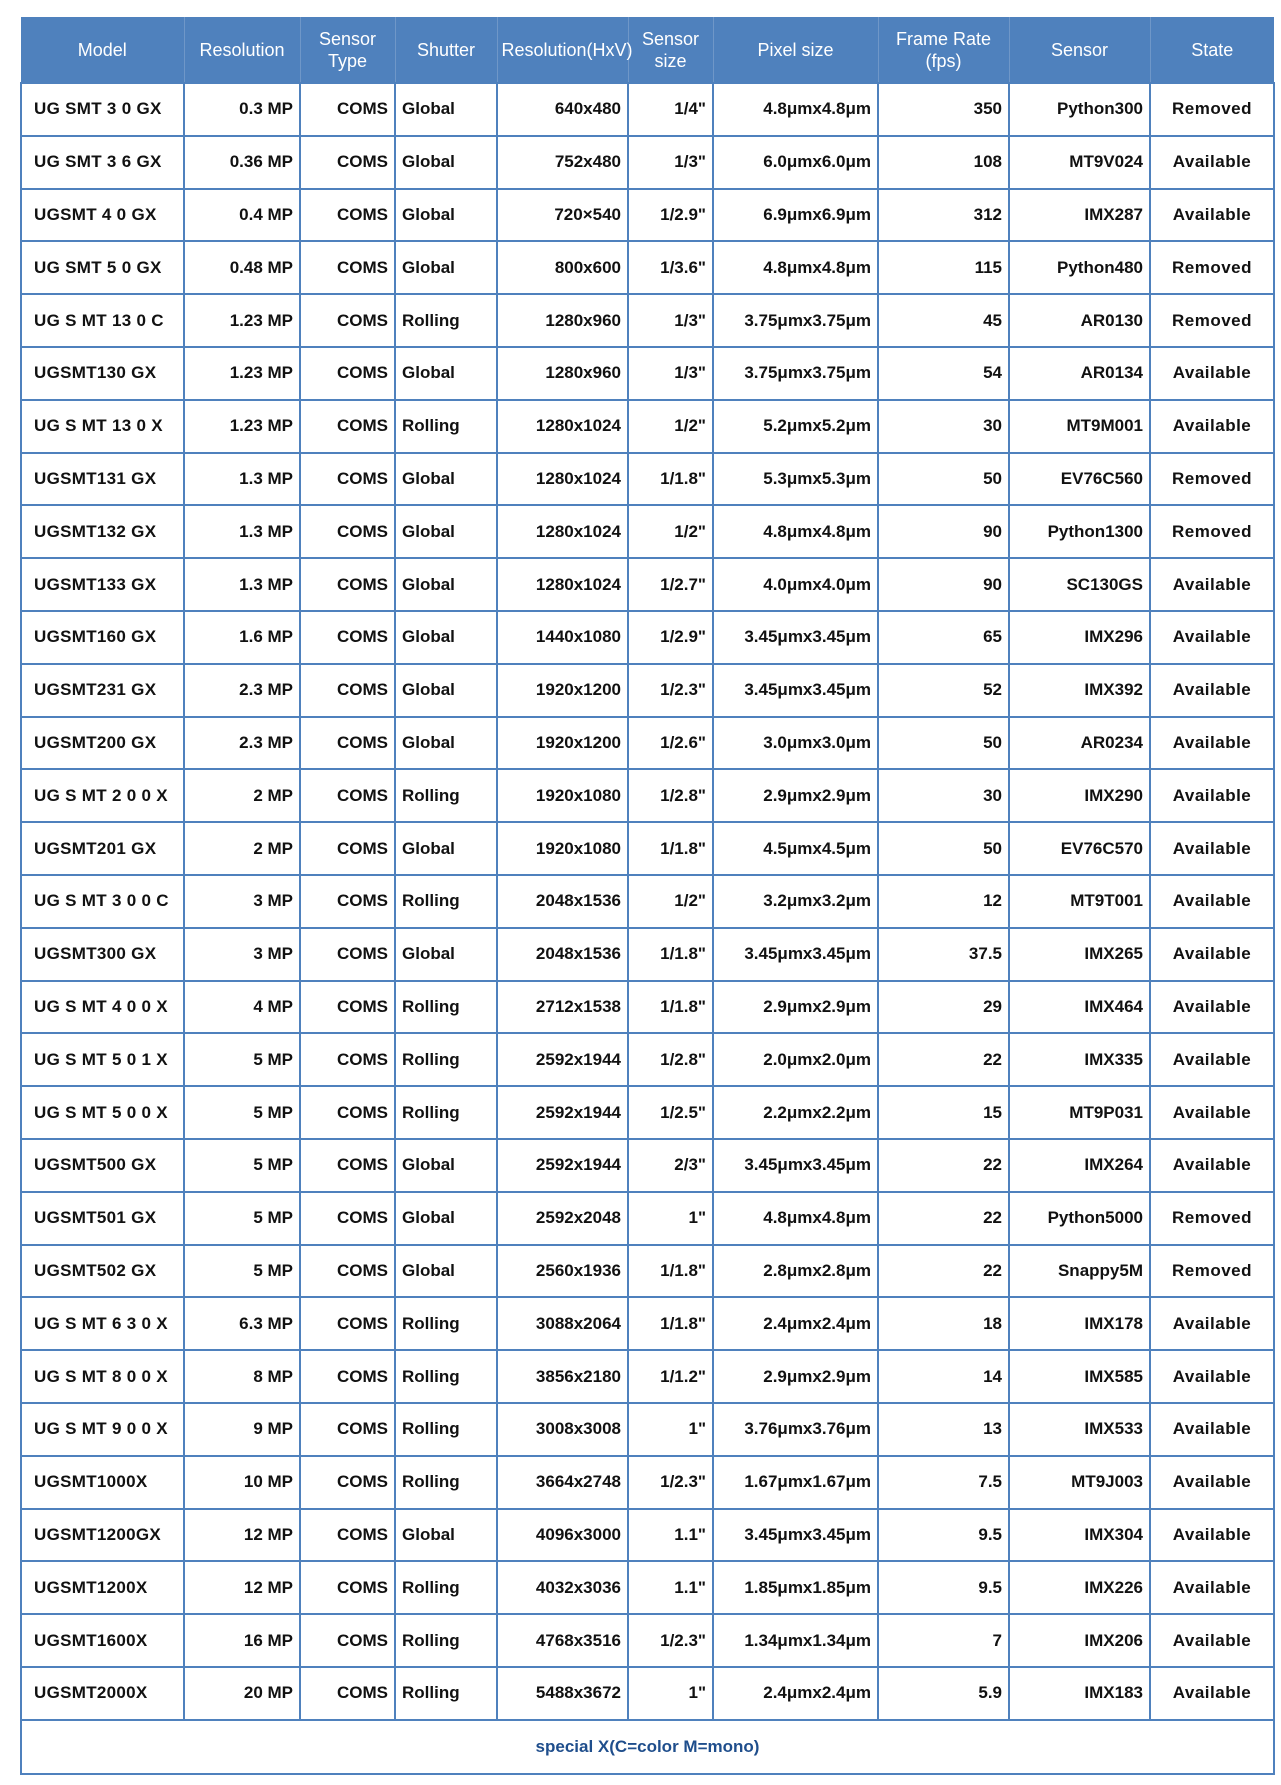 Image resolution: width=1281 pixels, height=1785 pixels. What do you see at coordinates (943, 1429) in the screenshot?
I see `cell-frame-rate: 13` at bounding box center [943, 1429].